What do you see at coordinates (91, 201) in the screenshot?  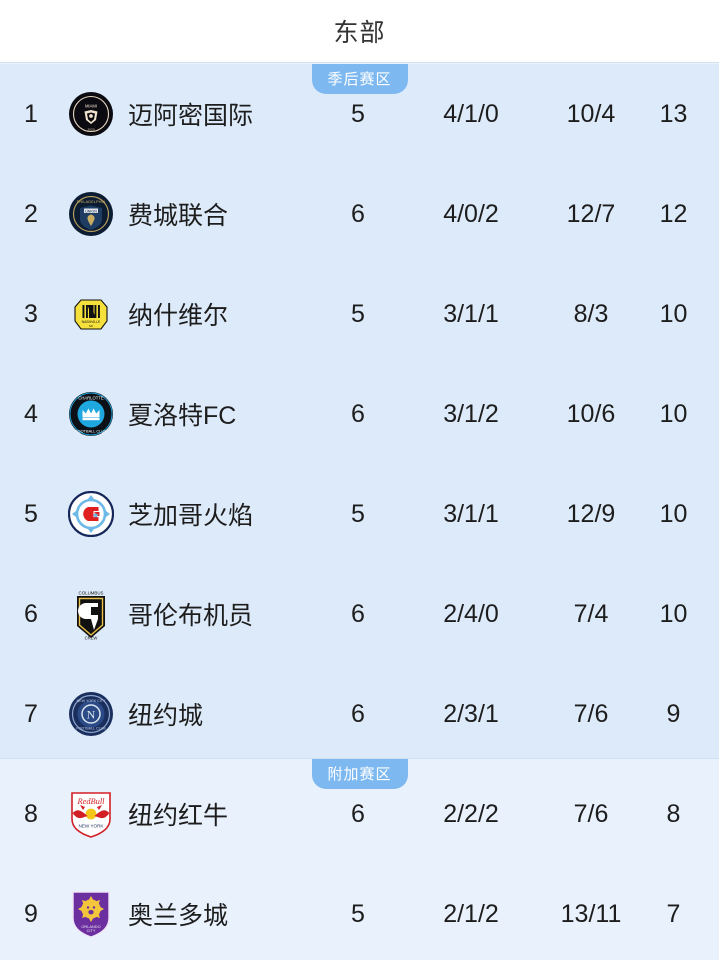 I see `svg-text: PHILADELPHIA` at bounding box center [91, 201].